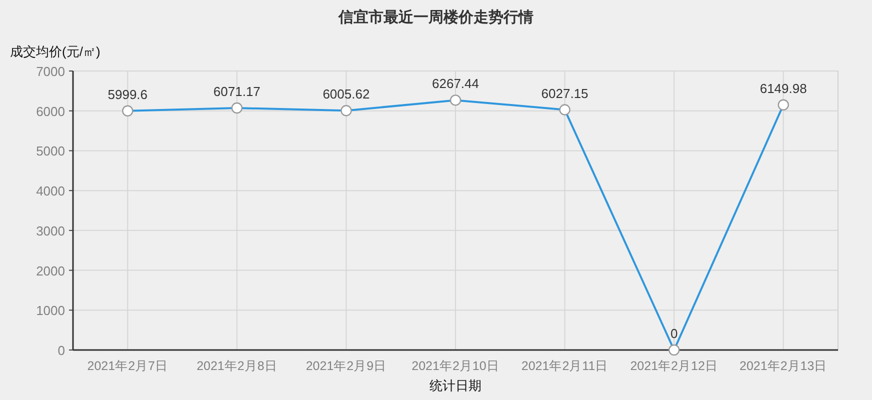  Describe the element at coordinates (346, 366) in the screenshot. I see `x-tick-label: 2021年2月9日` at that location.